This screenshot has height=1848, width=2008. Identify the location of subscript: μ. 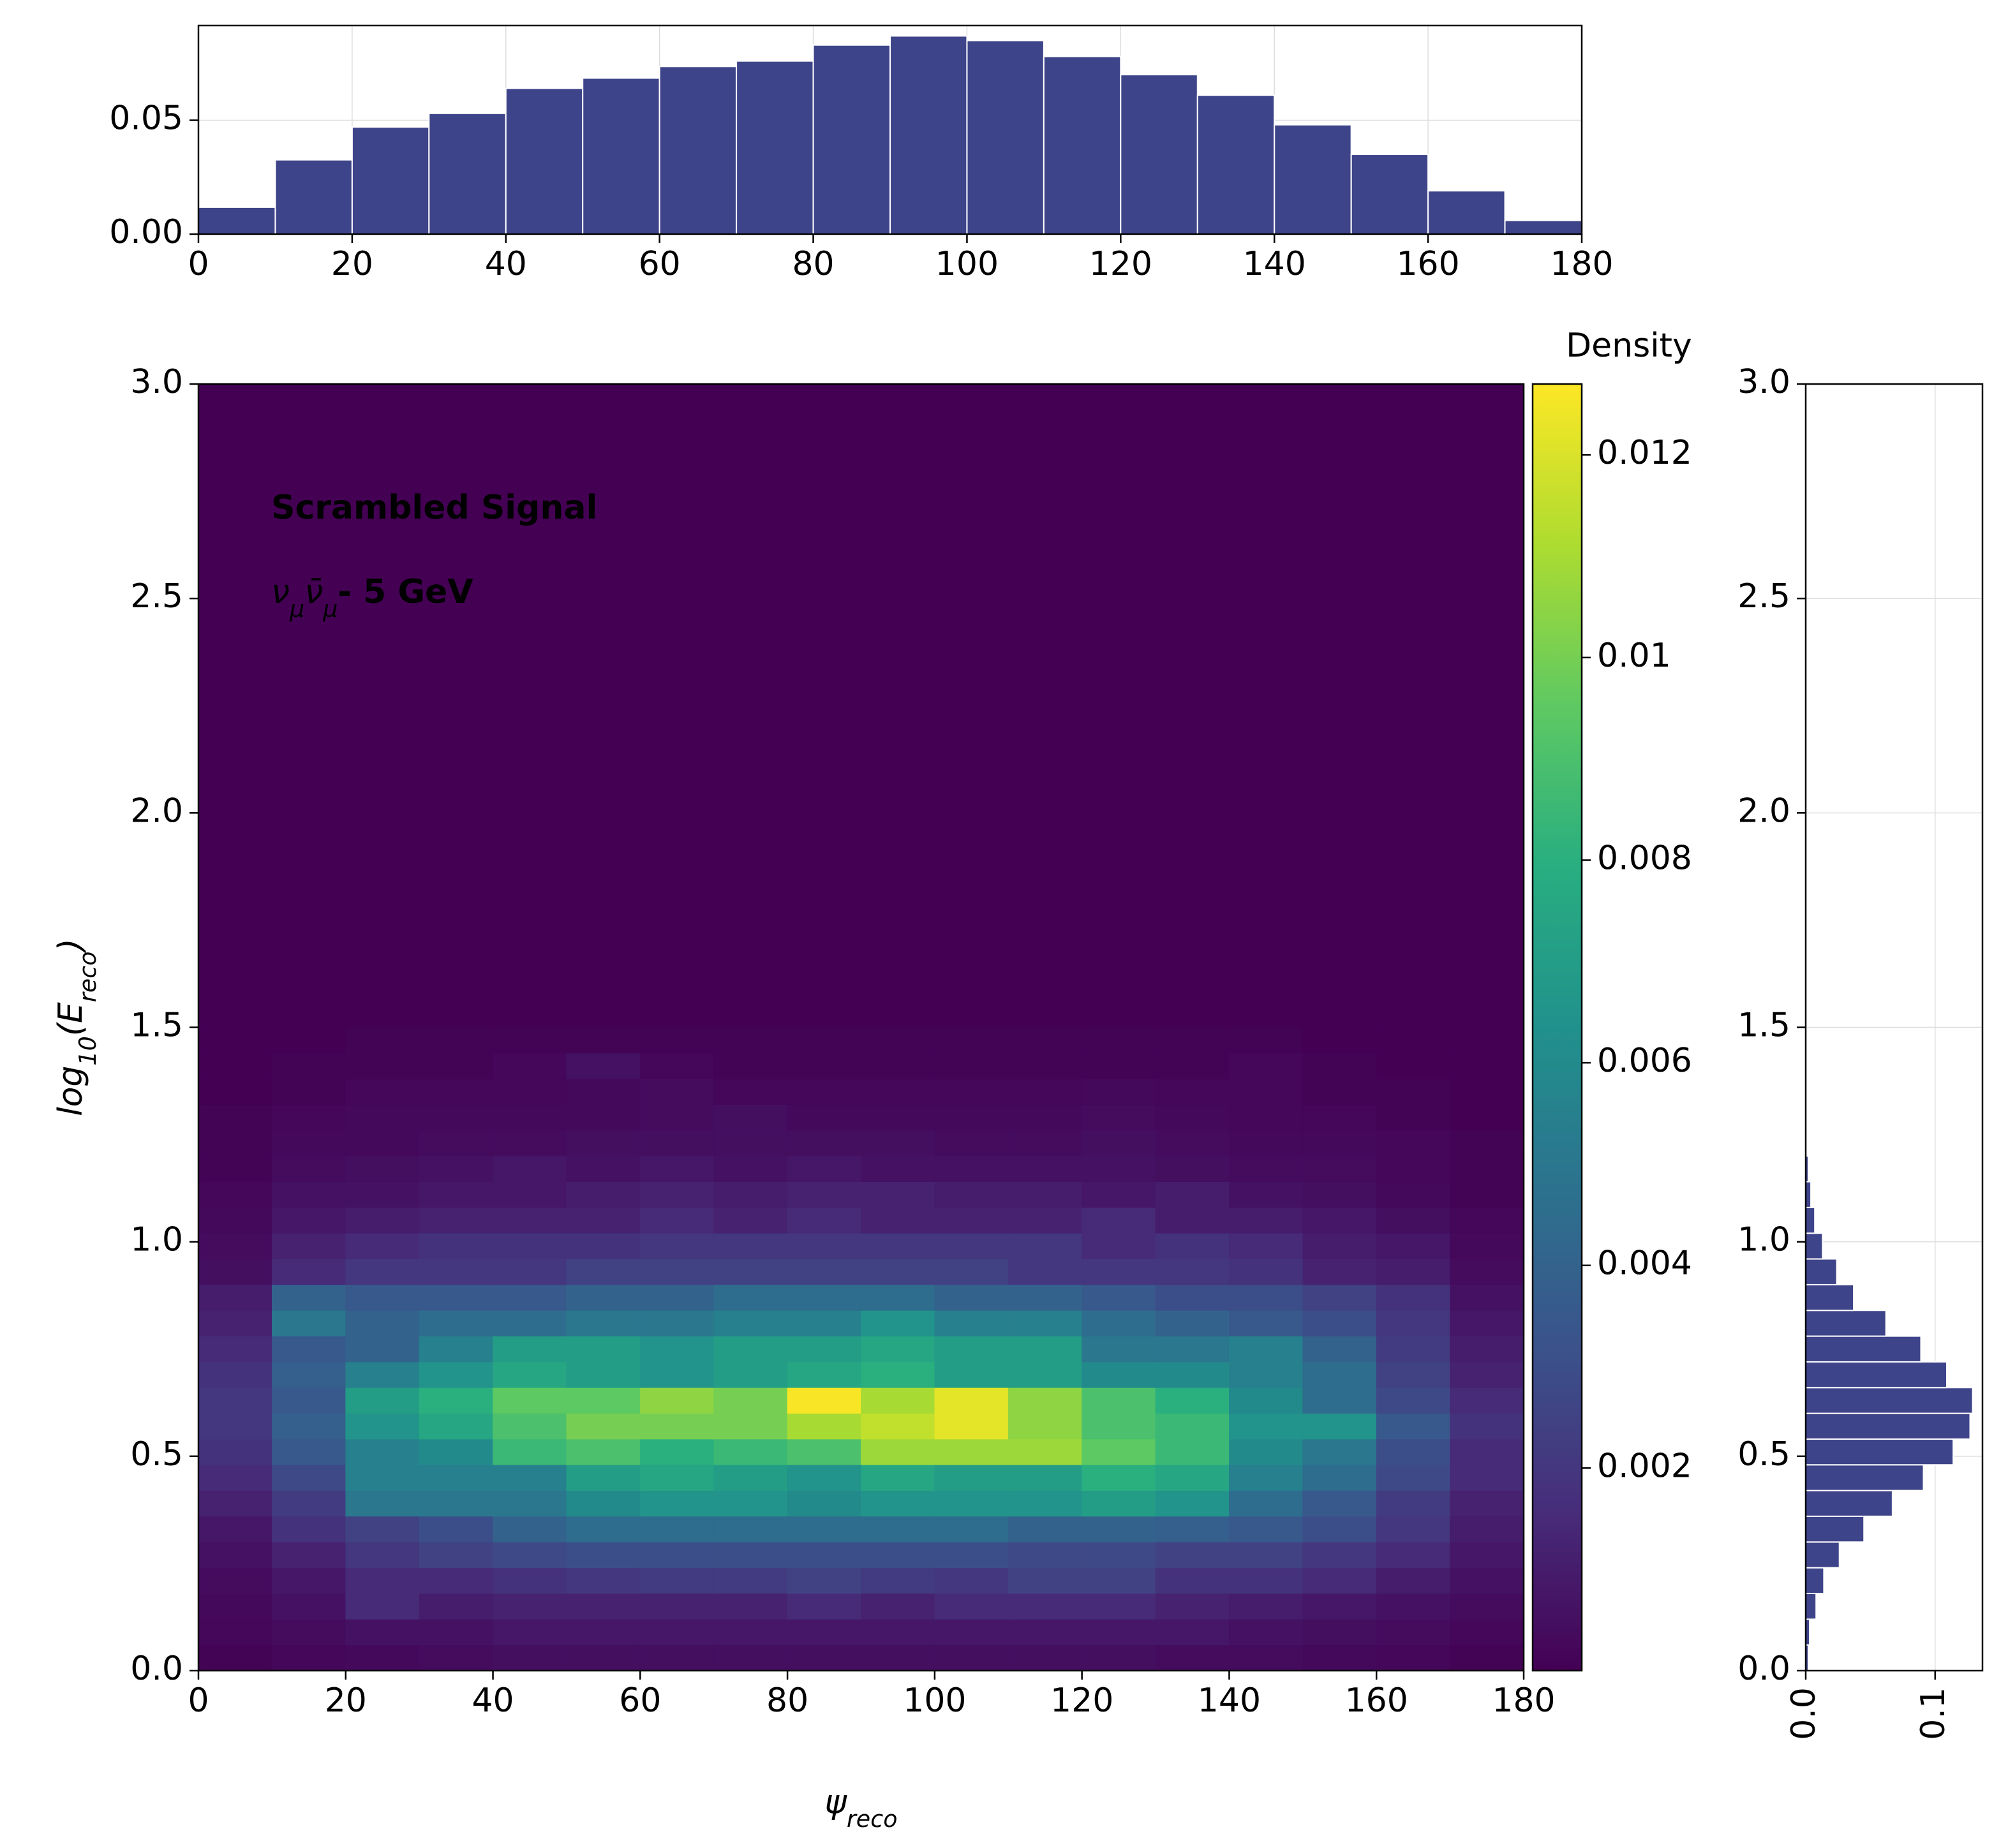
(330, 609).